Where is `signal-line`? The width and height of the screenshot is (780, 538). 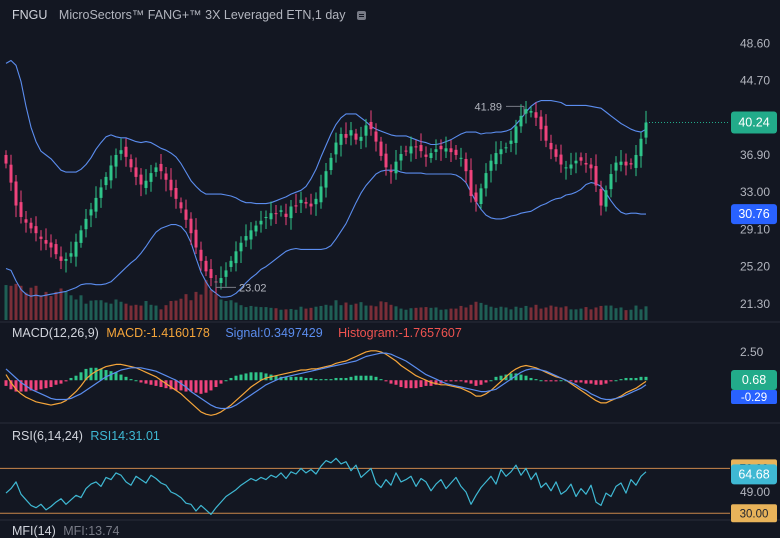
signal-line is located at coordinates (326, 381).